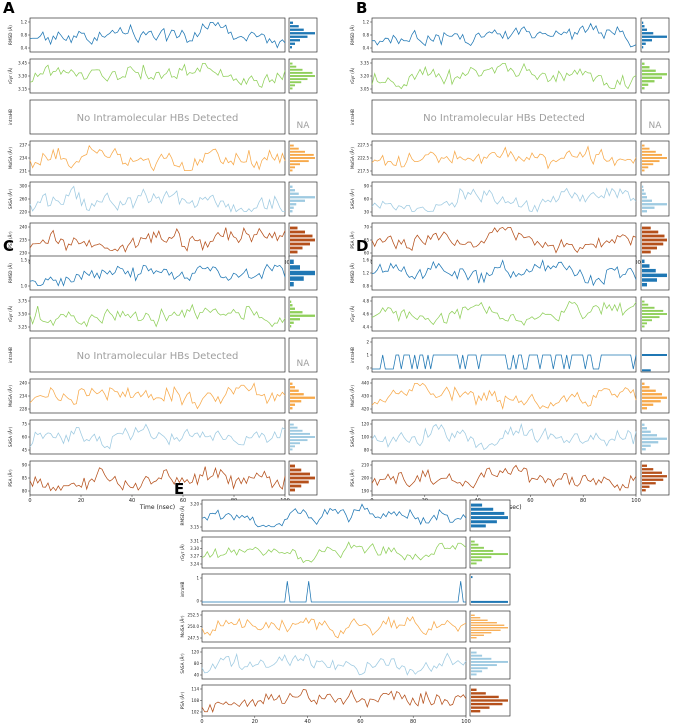 This screenshot has height=725, width=685. Describe the element at coordinates (194, 503) in the screenshot. I see `y-tick-label: 3.20` at that location.